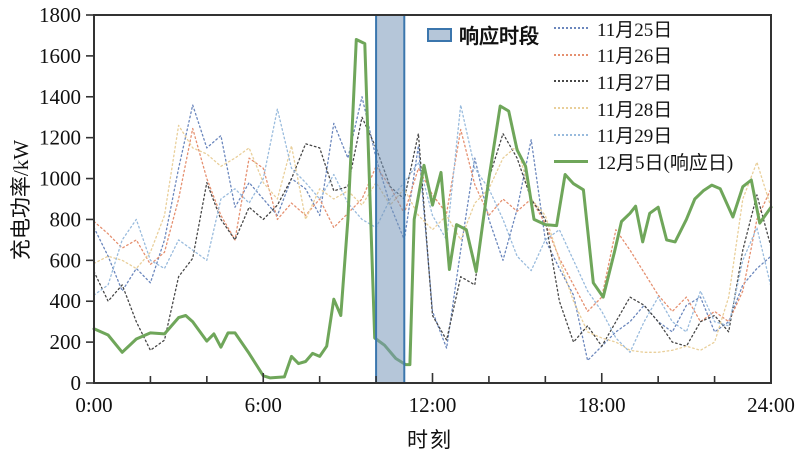  Describe the element at coordinates (499, 37) in the screenshot. I see `legend-label-response-band: 响应时段` at that location.